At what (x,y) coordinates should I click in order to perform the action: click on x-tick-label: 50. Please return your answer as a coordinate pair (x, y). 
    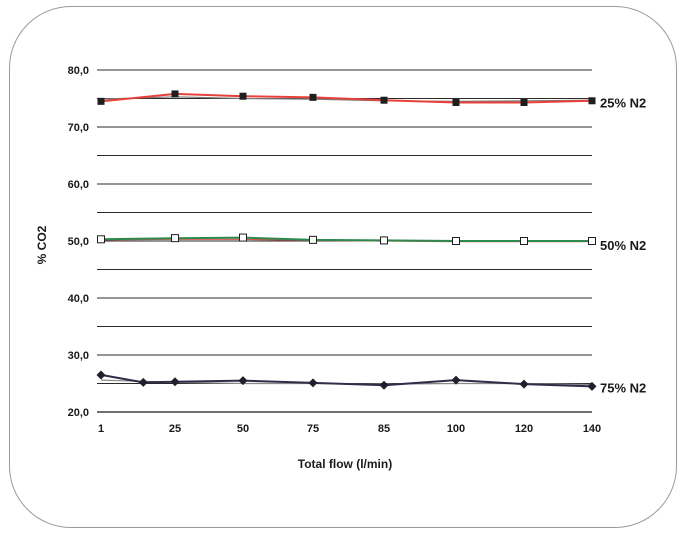
    Looking at the image, I should click on (243, 429).